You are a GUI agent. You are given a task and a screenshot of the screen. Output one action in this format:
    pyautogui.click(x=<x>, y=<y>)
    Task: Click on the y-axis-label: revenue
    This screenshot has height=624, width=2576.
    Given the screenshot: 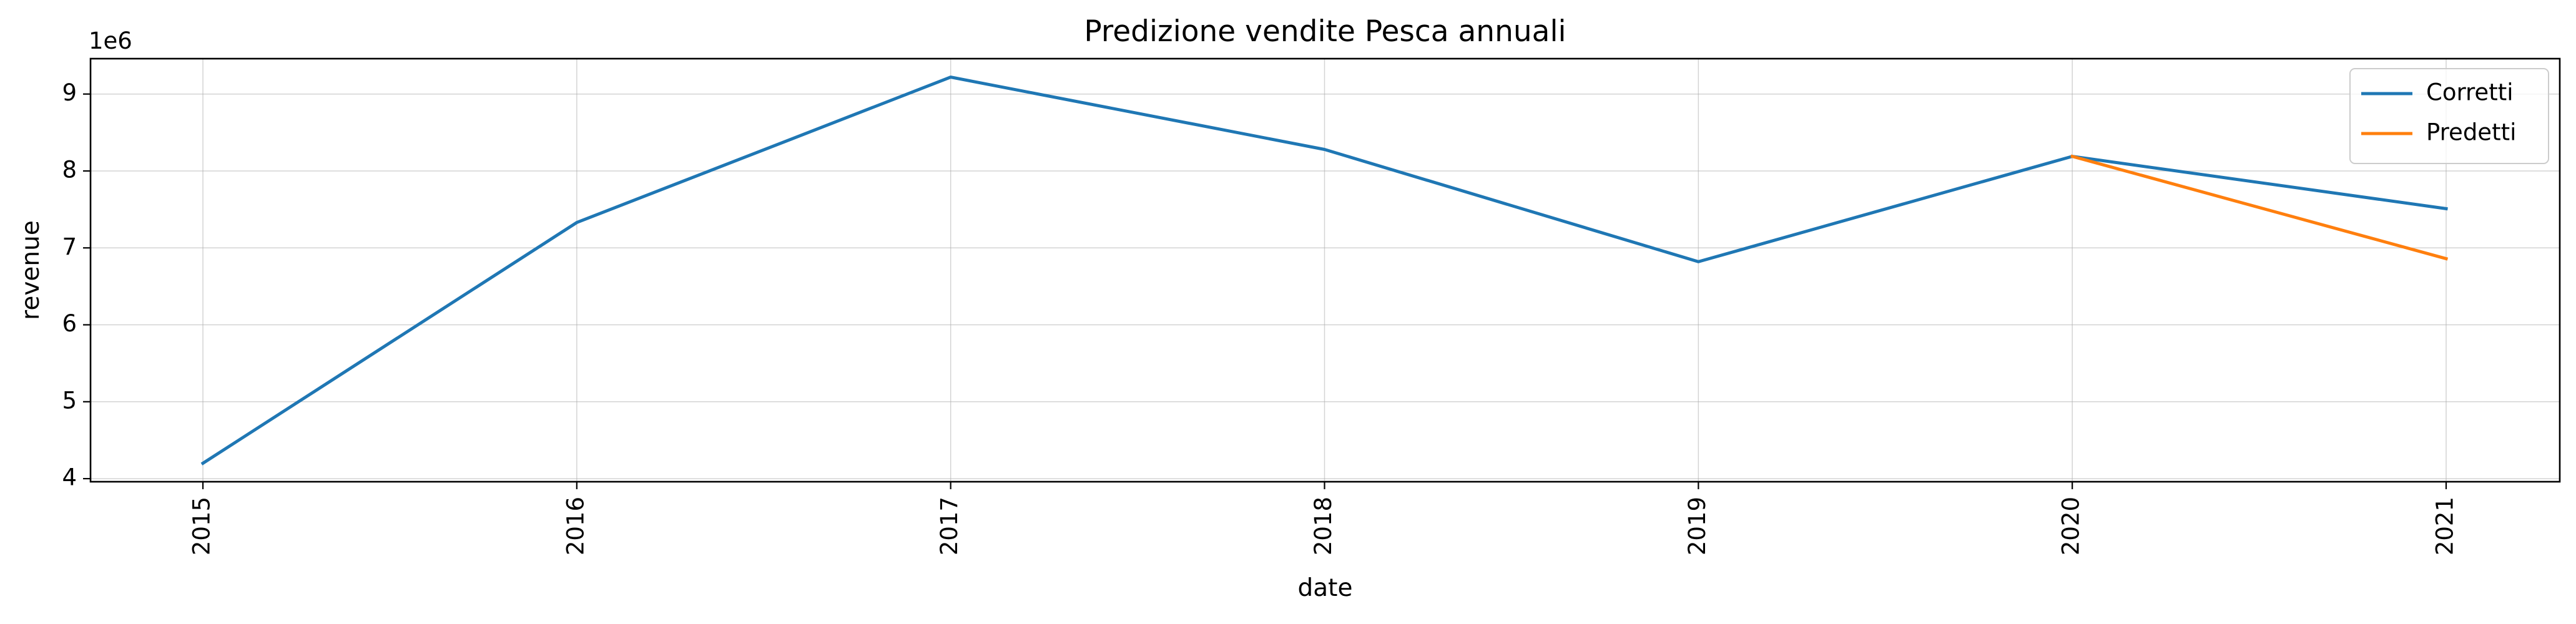 What is the action you would take?
    pyautogui.click(x=31, y=270)
    